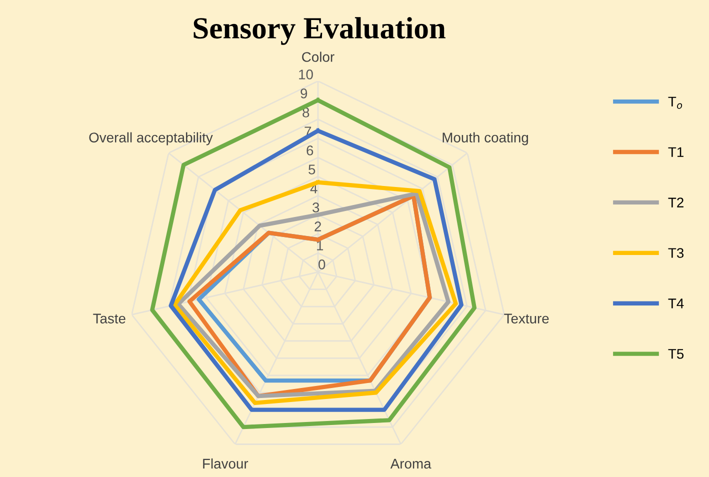 This screenshot has width=709, height=477. What do you see at coordinates (676, 152) in the screenshot?
I see `legend-label: T1` at bounding box center [676, 152].